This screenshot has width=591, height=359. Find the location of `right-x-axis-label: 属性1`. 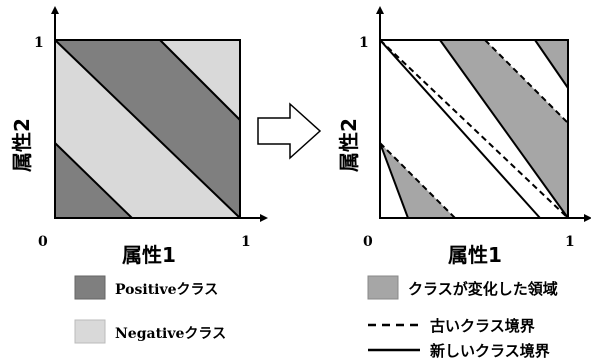

right-x-axis-label: 属性1 is located at coordinates (475, 255).